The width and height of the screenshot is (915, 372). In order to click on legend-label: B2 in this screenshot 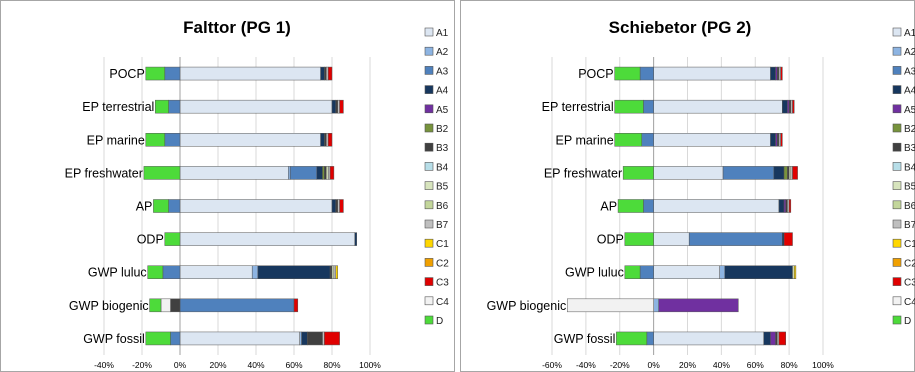, I will do `click(909, 129)`.